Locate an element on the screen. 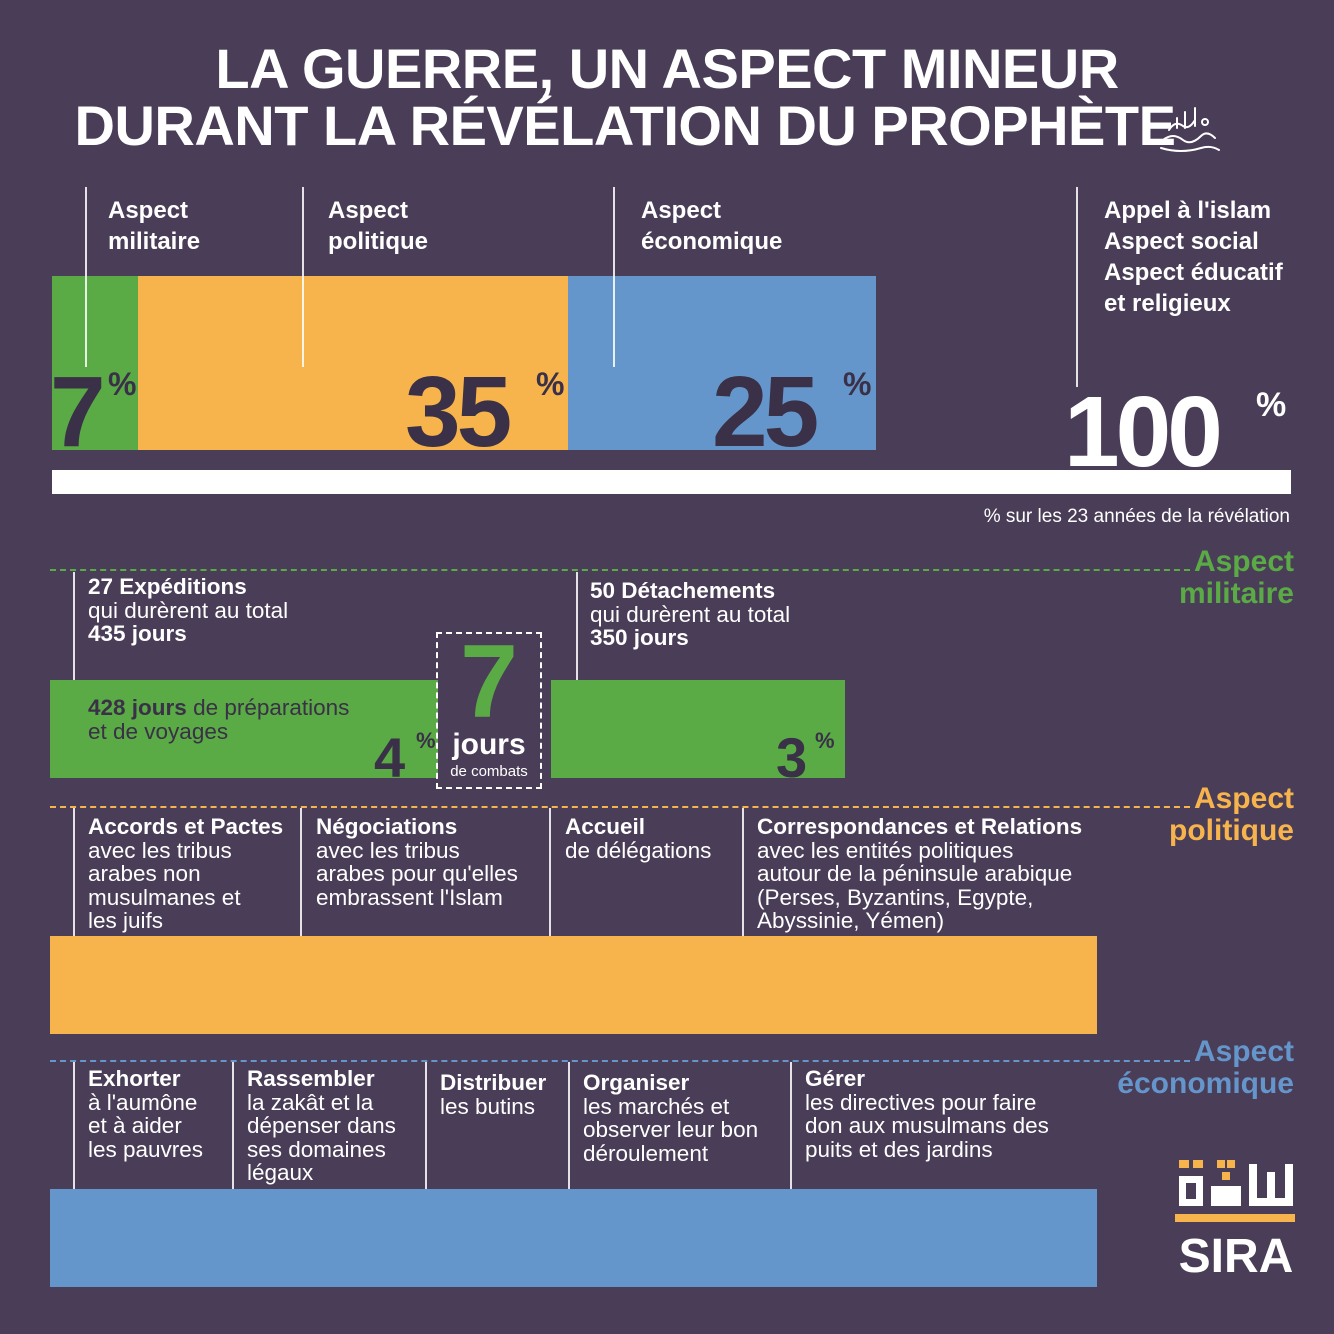 The width and height of the screenshot is (1334, 1334). bar-military is located at coordinates (95, 363).